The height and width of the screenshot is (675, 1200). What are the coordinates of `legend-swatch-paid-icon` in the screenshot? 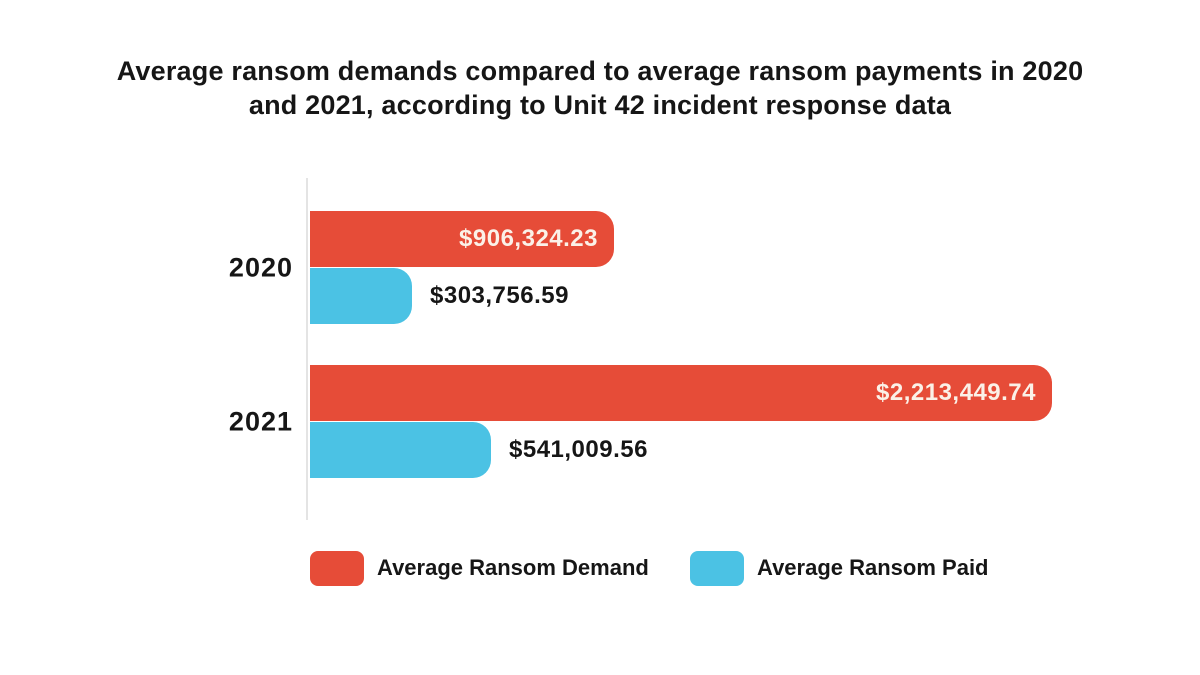 It's located at (717, 568).